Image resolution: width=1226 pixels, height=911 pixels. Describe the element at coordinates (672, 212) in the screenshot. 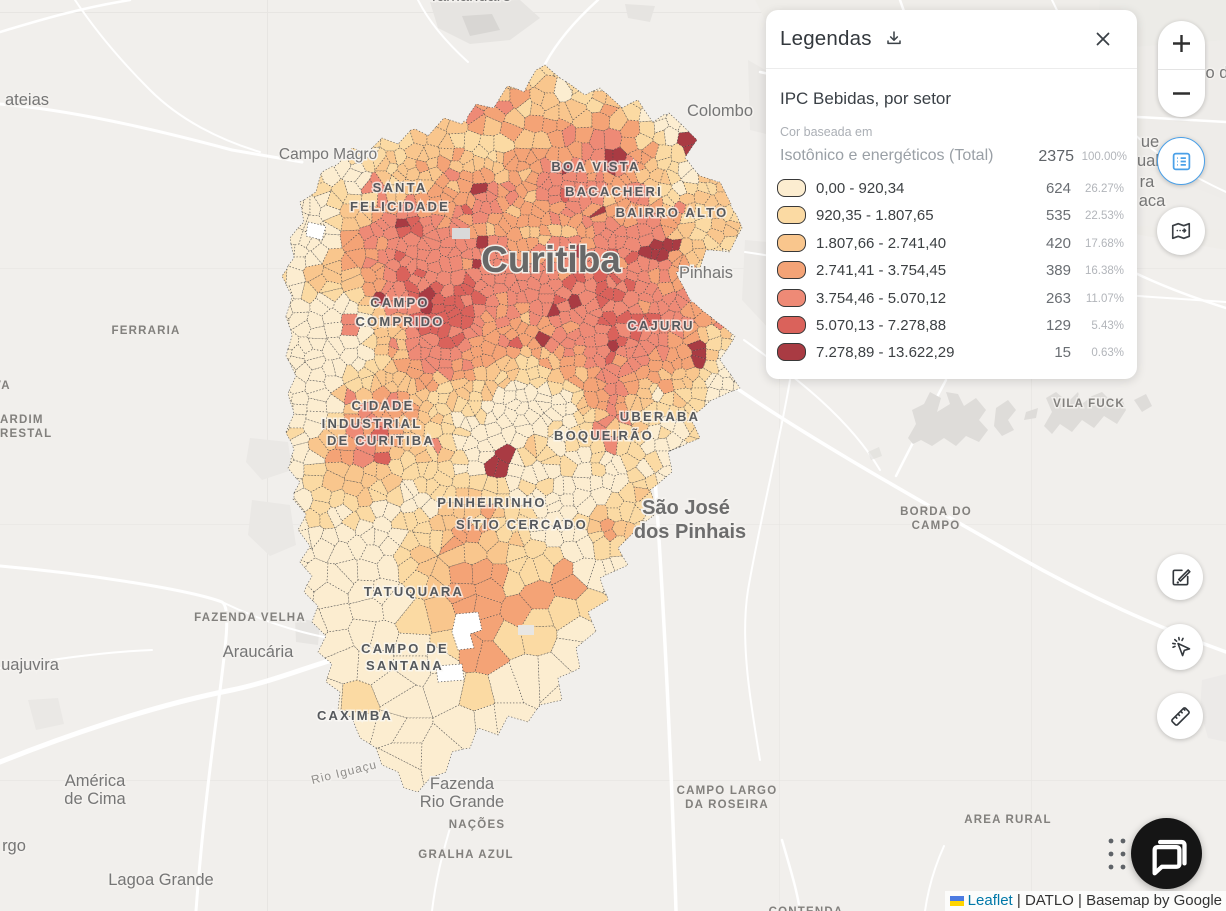

I see `svg-text: BAIRRO ALTO` at that location.